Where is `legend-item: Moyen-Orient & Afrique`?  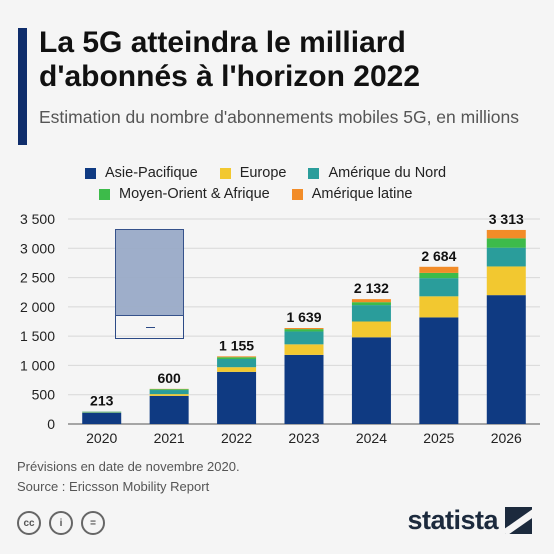
legend-item: Moyen-Orient & Afrique is located at coordinates (184, 194).